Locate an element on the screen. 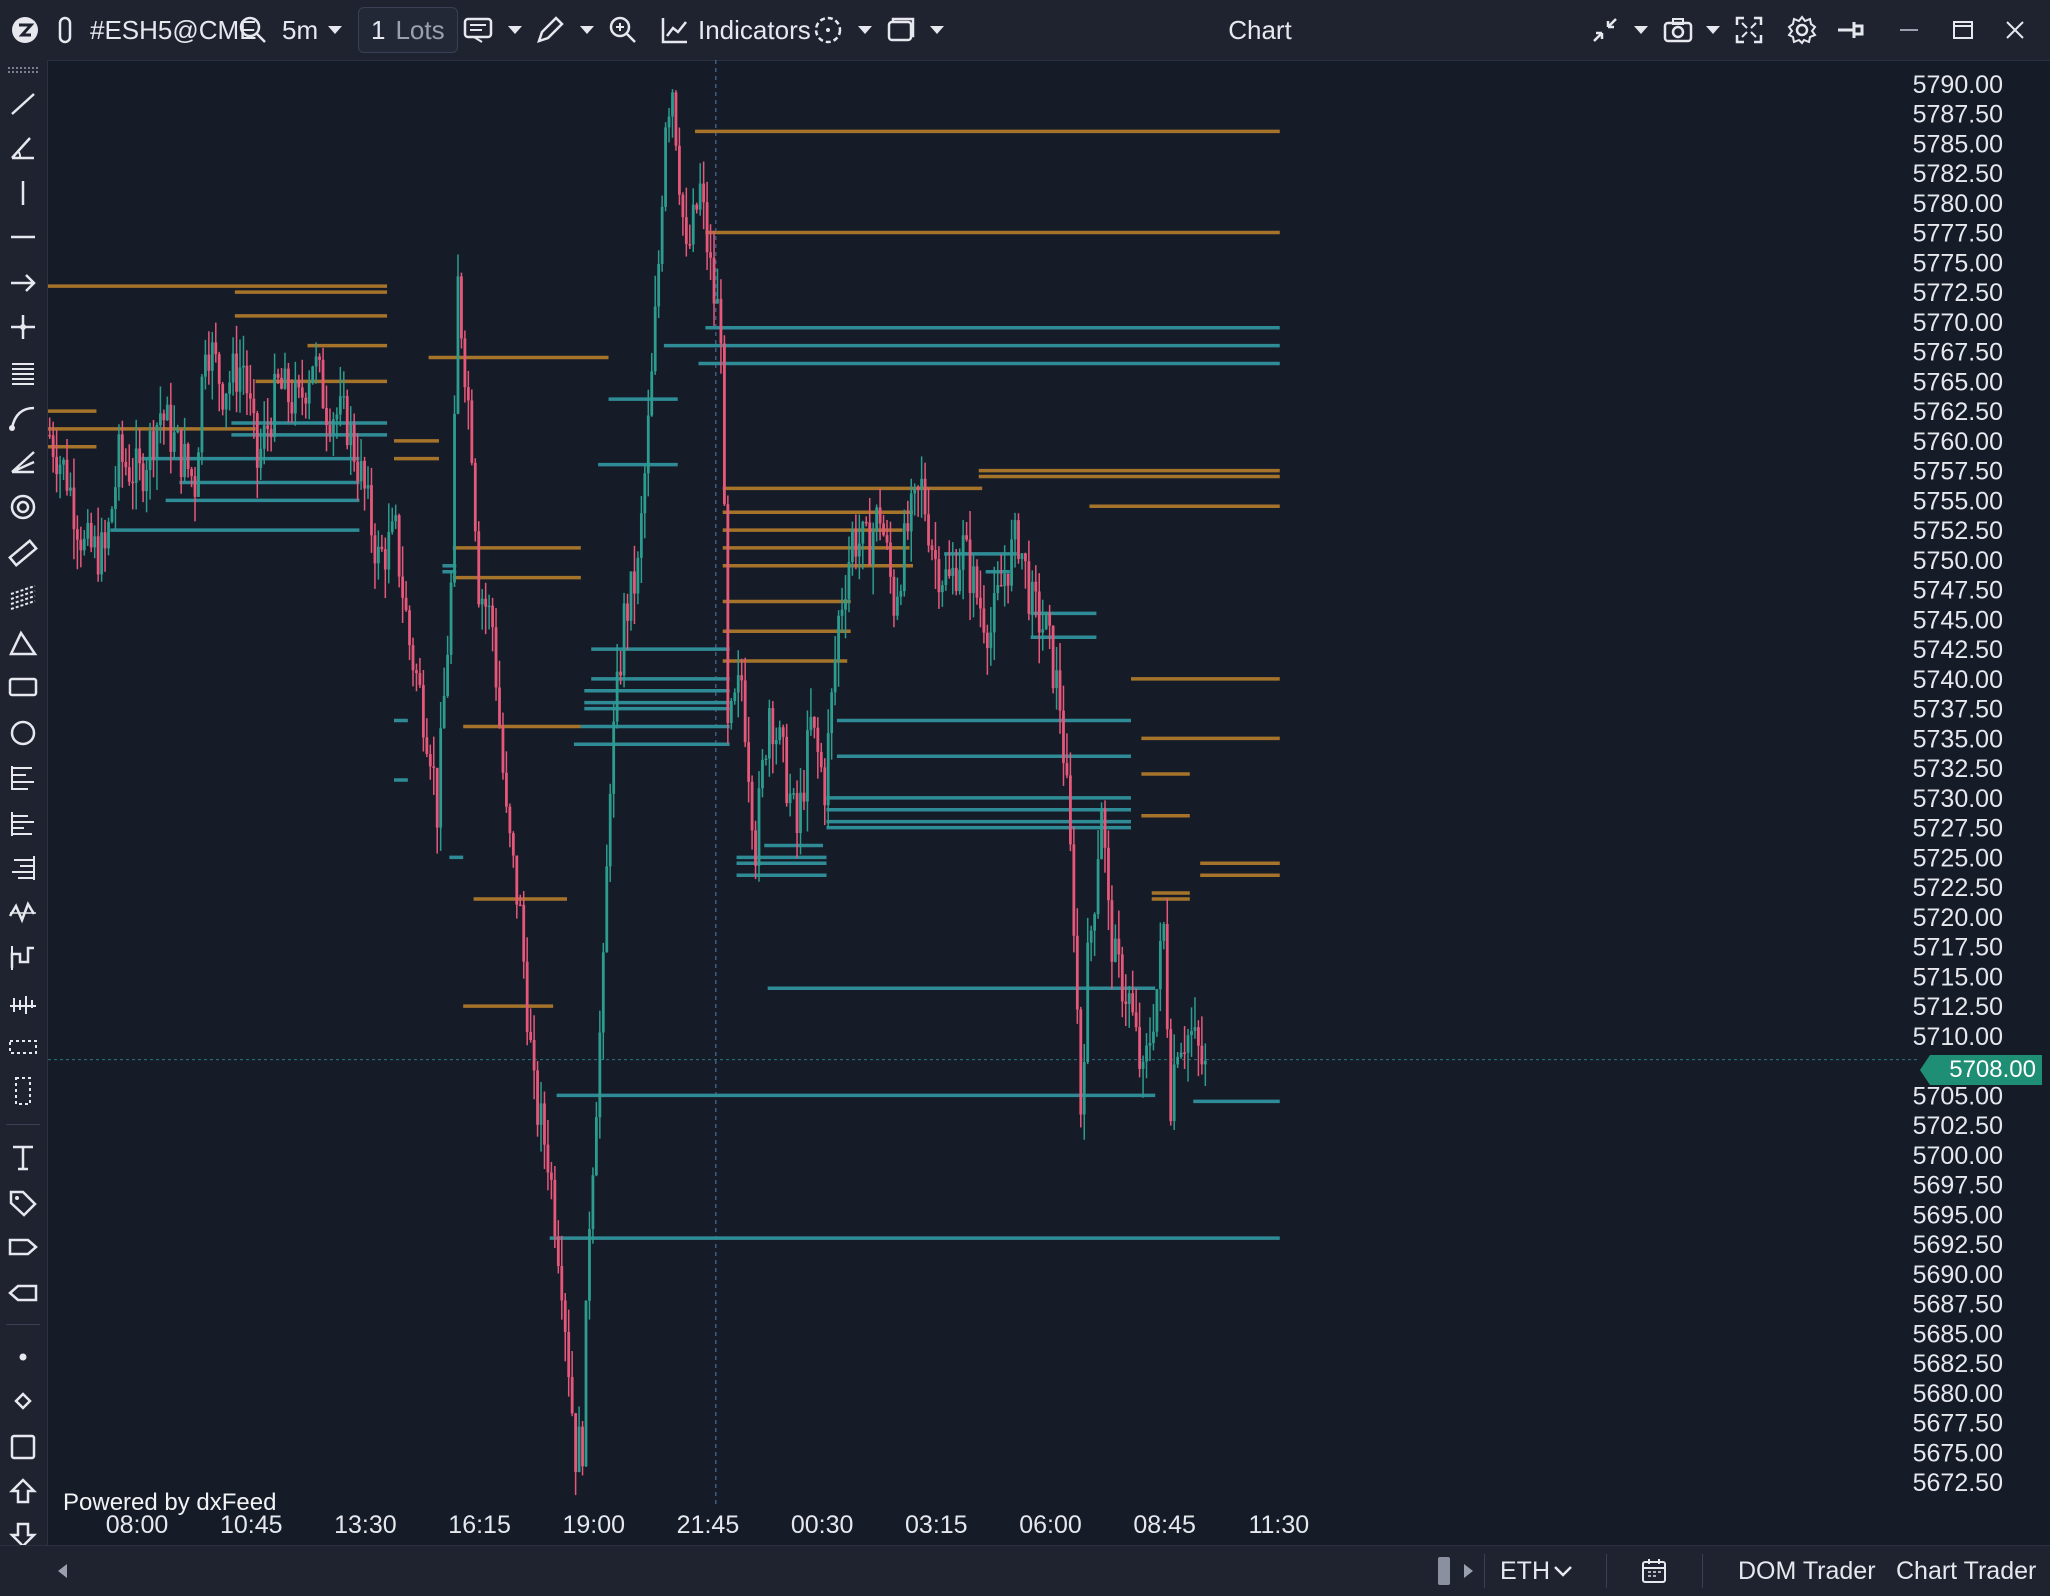  cross-line-icon is located at coordinates (23, 327).